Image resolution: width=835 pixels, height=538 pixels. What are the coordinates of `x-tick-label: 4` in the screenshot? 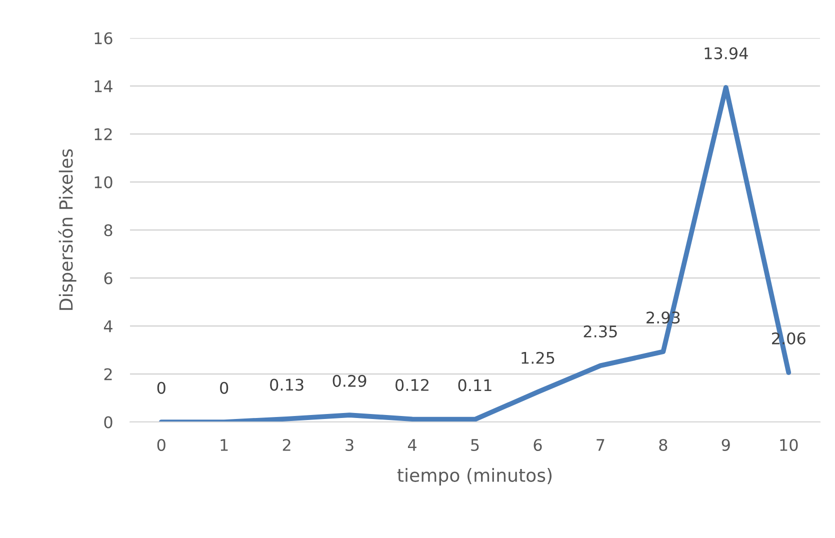 It's located at (412, 445).